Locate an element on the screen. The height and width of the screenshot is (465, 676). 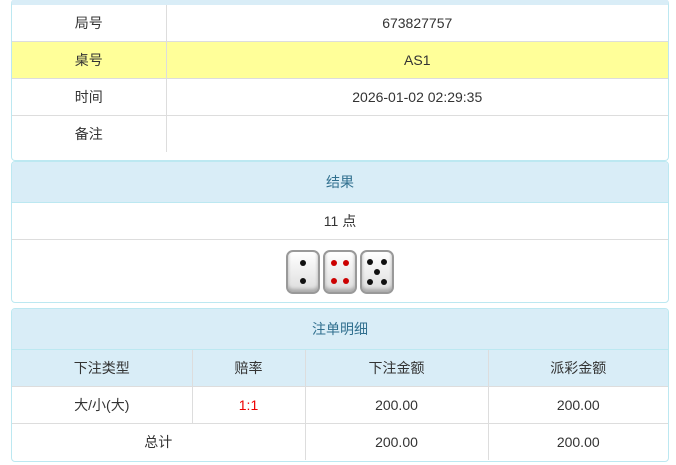
header-bet-type: 下注类型 is located at coordinates (102, 368).